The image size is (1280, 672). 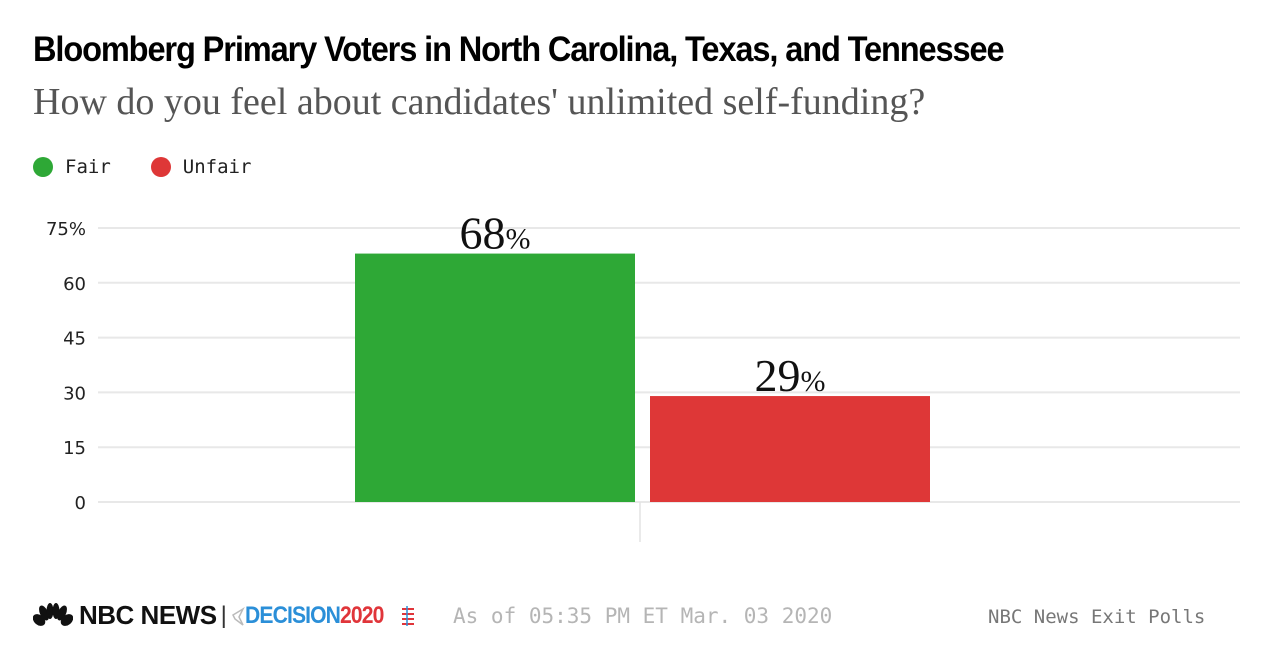 I want to click on decision-2020-logo: DECISION2020, so click(x=314, y=616).